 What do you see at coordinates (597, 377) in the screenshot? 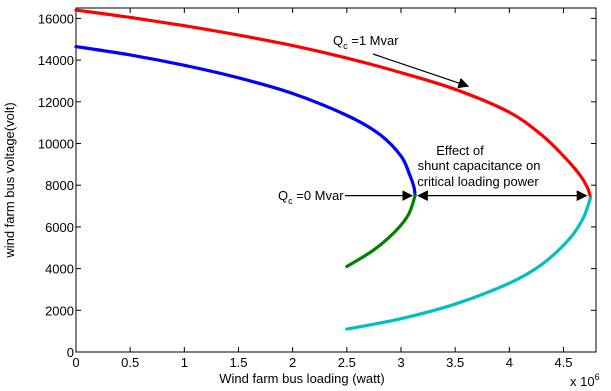
I see `multiplier-exponent: 6` at bounding box center [597, 377].